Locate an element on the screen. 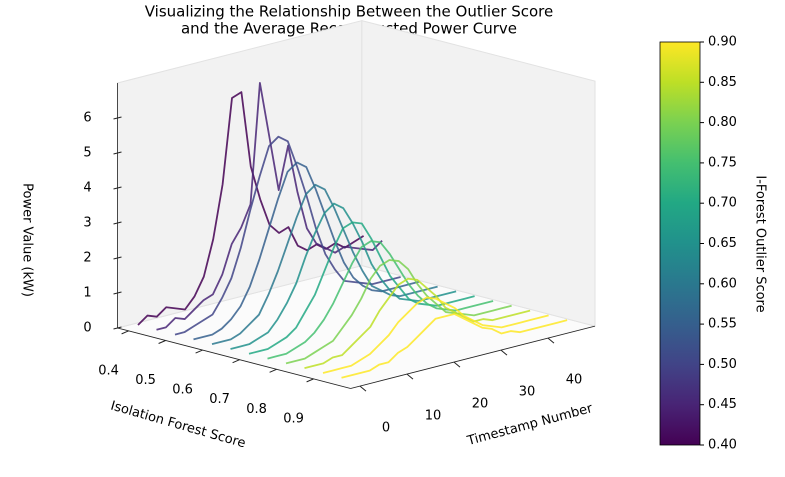  colorbar-tick-label: 0.55 is located at coordinates (722, 324).